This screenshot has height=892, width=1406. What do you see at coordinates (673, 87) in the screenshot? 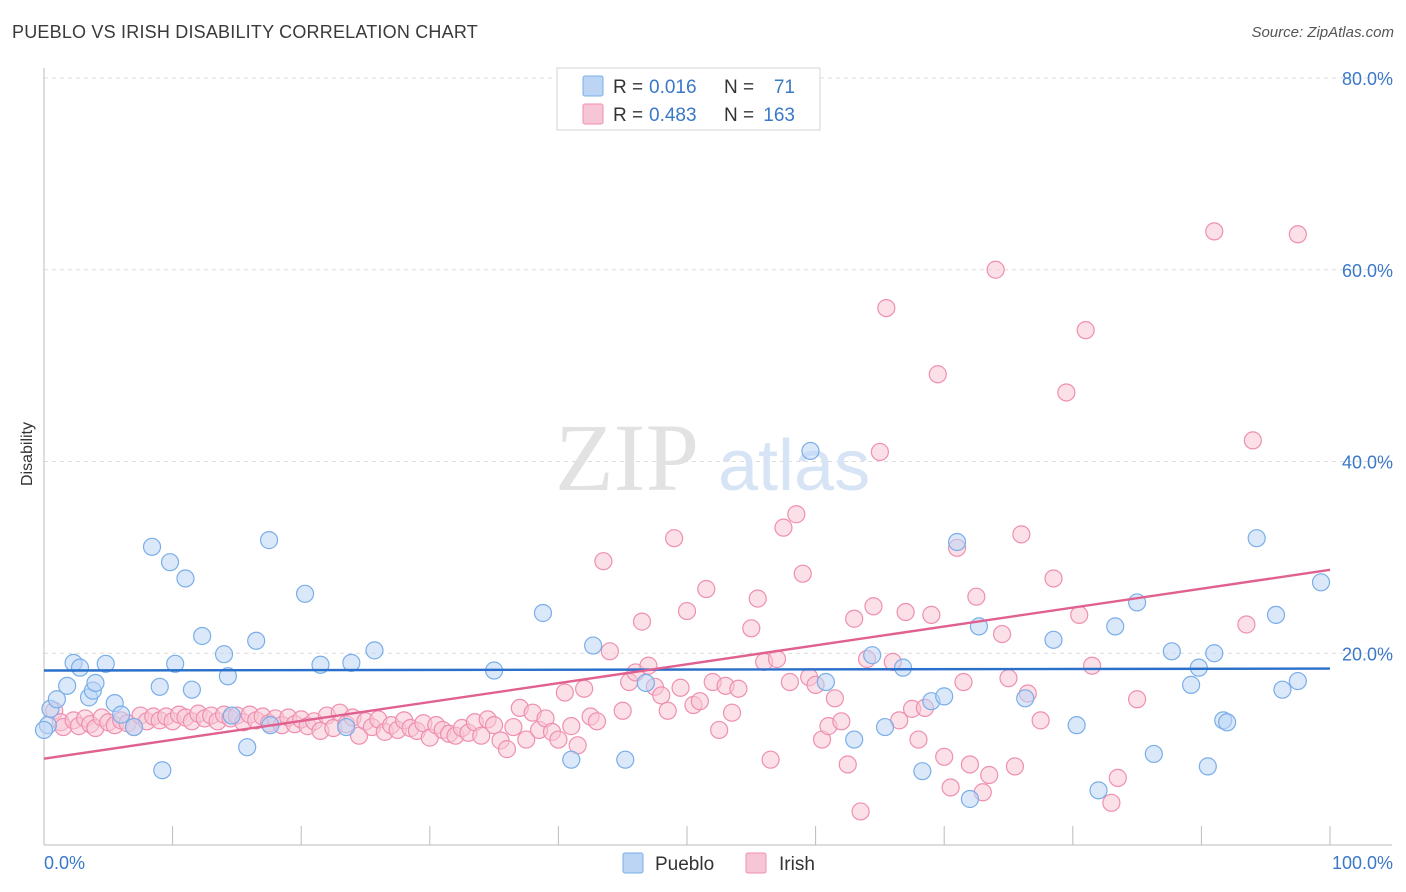
I see `legend-r-value: 0.016` at bounding box center [673, 87].